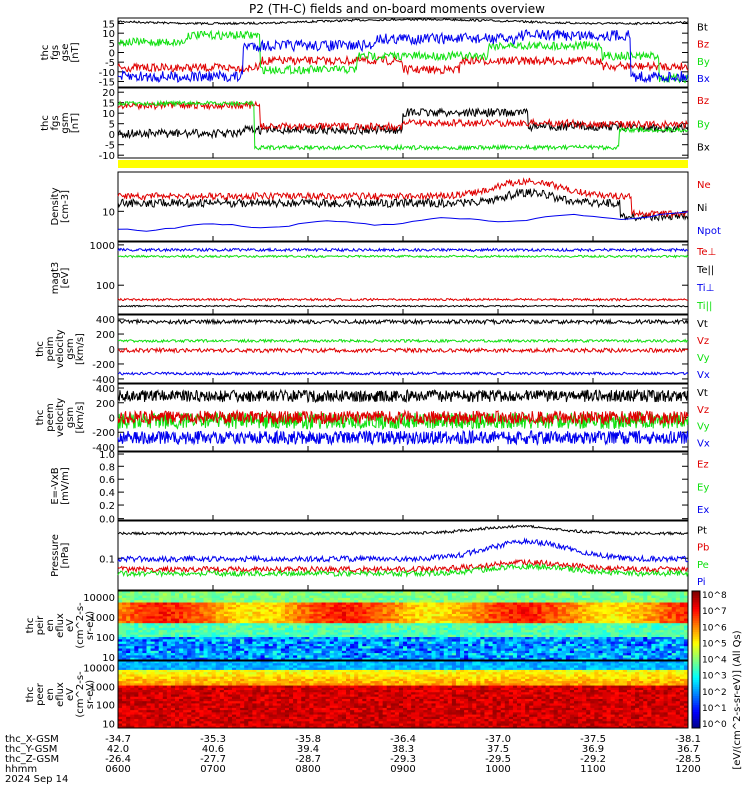 This screenshot has height=804, width=750. Describe the element at coordinates (704, 306) in the screenshot. I see `legend-Ti||: Ti||` at that location.